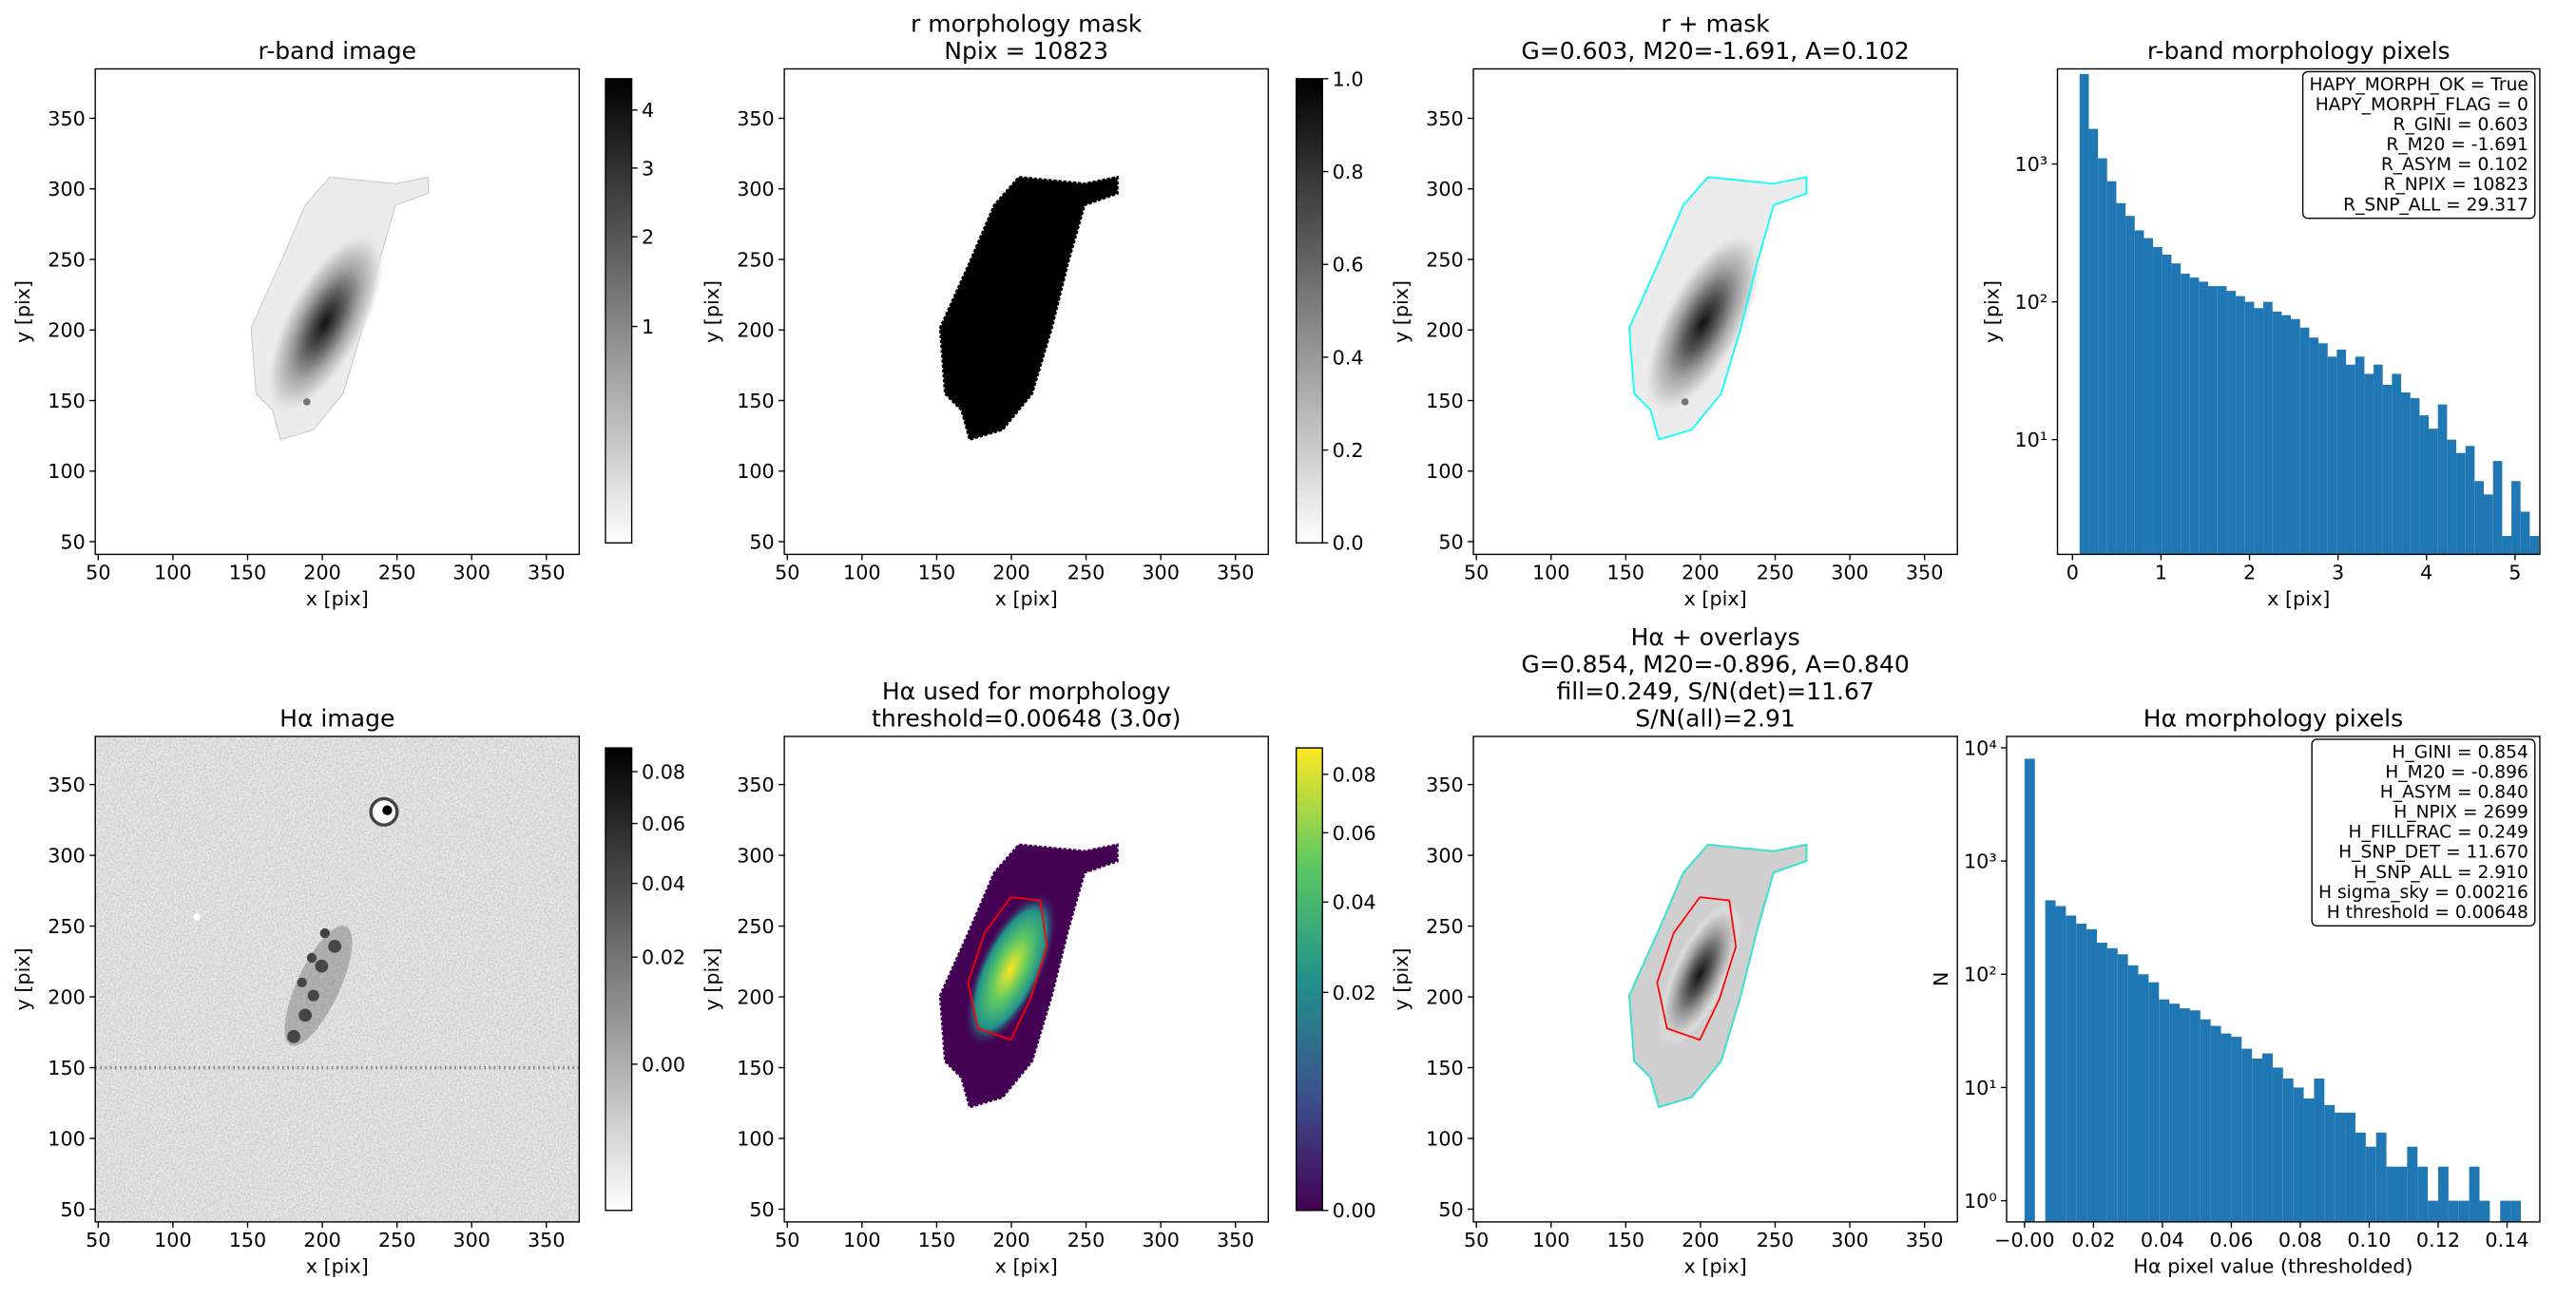  What do you see at coordinates (2457, 145) in the screenshot?
I see `annotation-line: R_M20 = -1.691` at bounding box center [2457, 145].